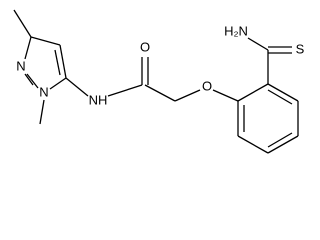 This screenshot has width=320, height=240. I want to click on atom-label: NH, so click(98, 99).